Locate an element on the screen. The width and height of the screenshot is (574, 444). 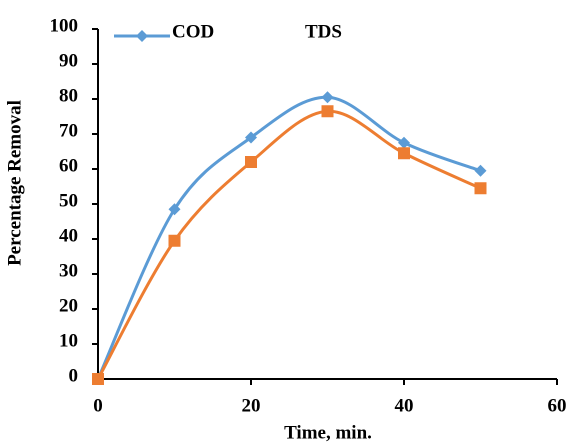
y-tick-label: 60 is located at coordinates (68, 165).